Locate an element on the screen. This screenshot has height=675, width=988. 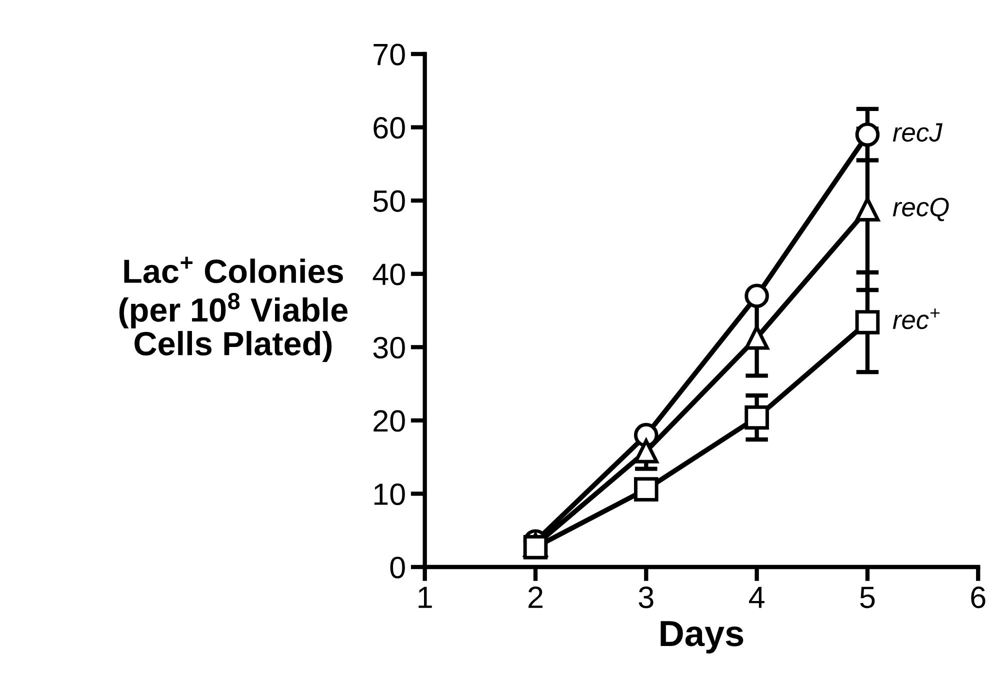
x-tick-label: 5 is located at coordinates (867, 597).